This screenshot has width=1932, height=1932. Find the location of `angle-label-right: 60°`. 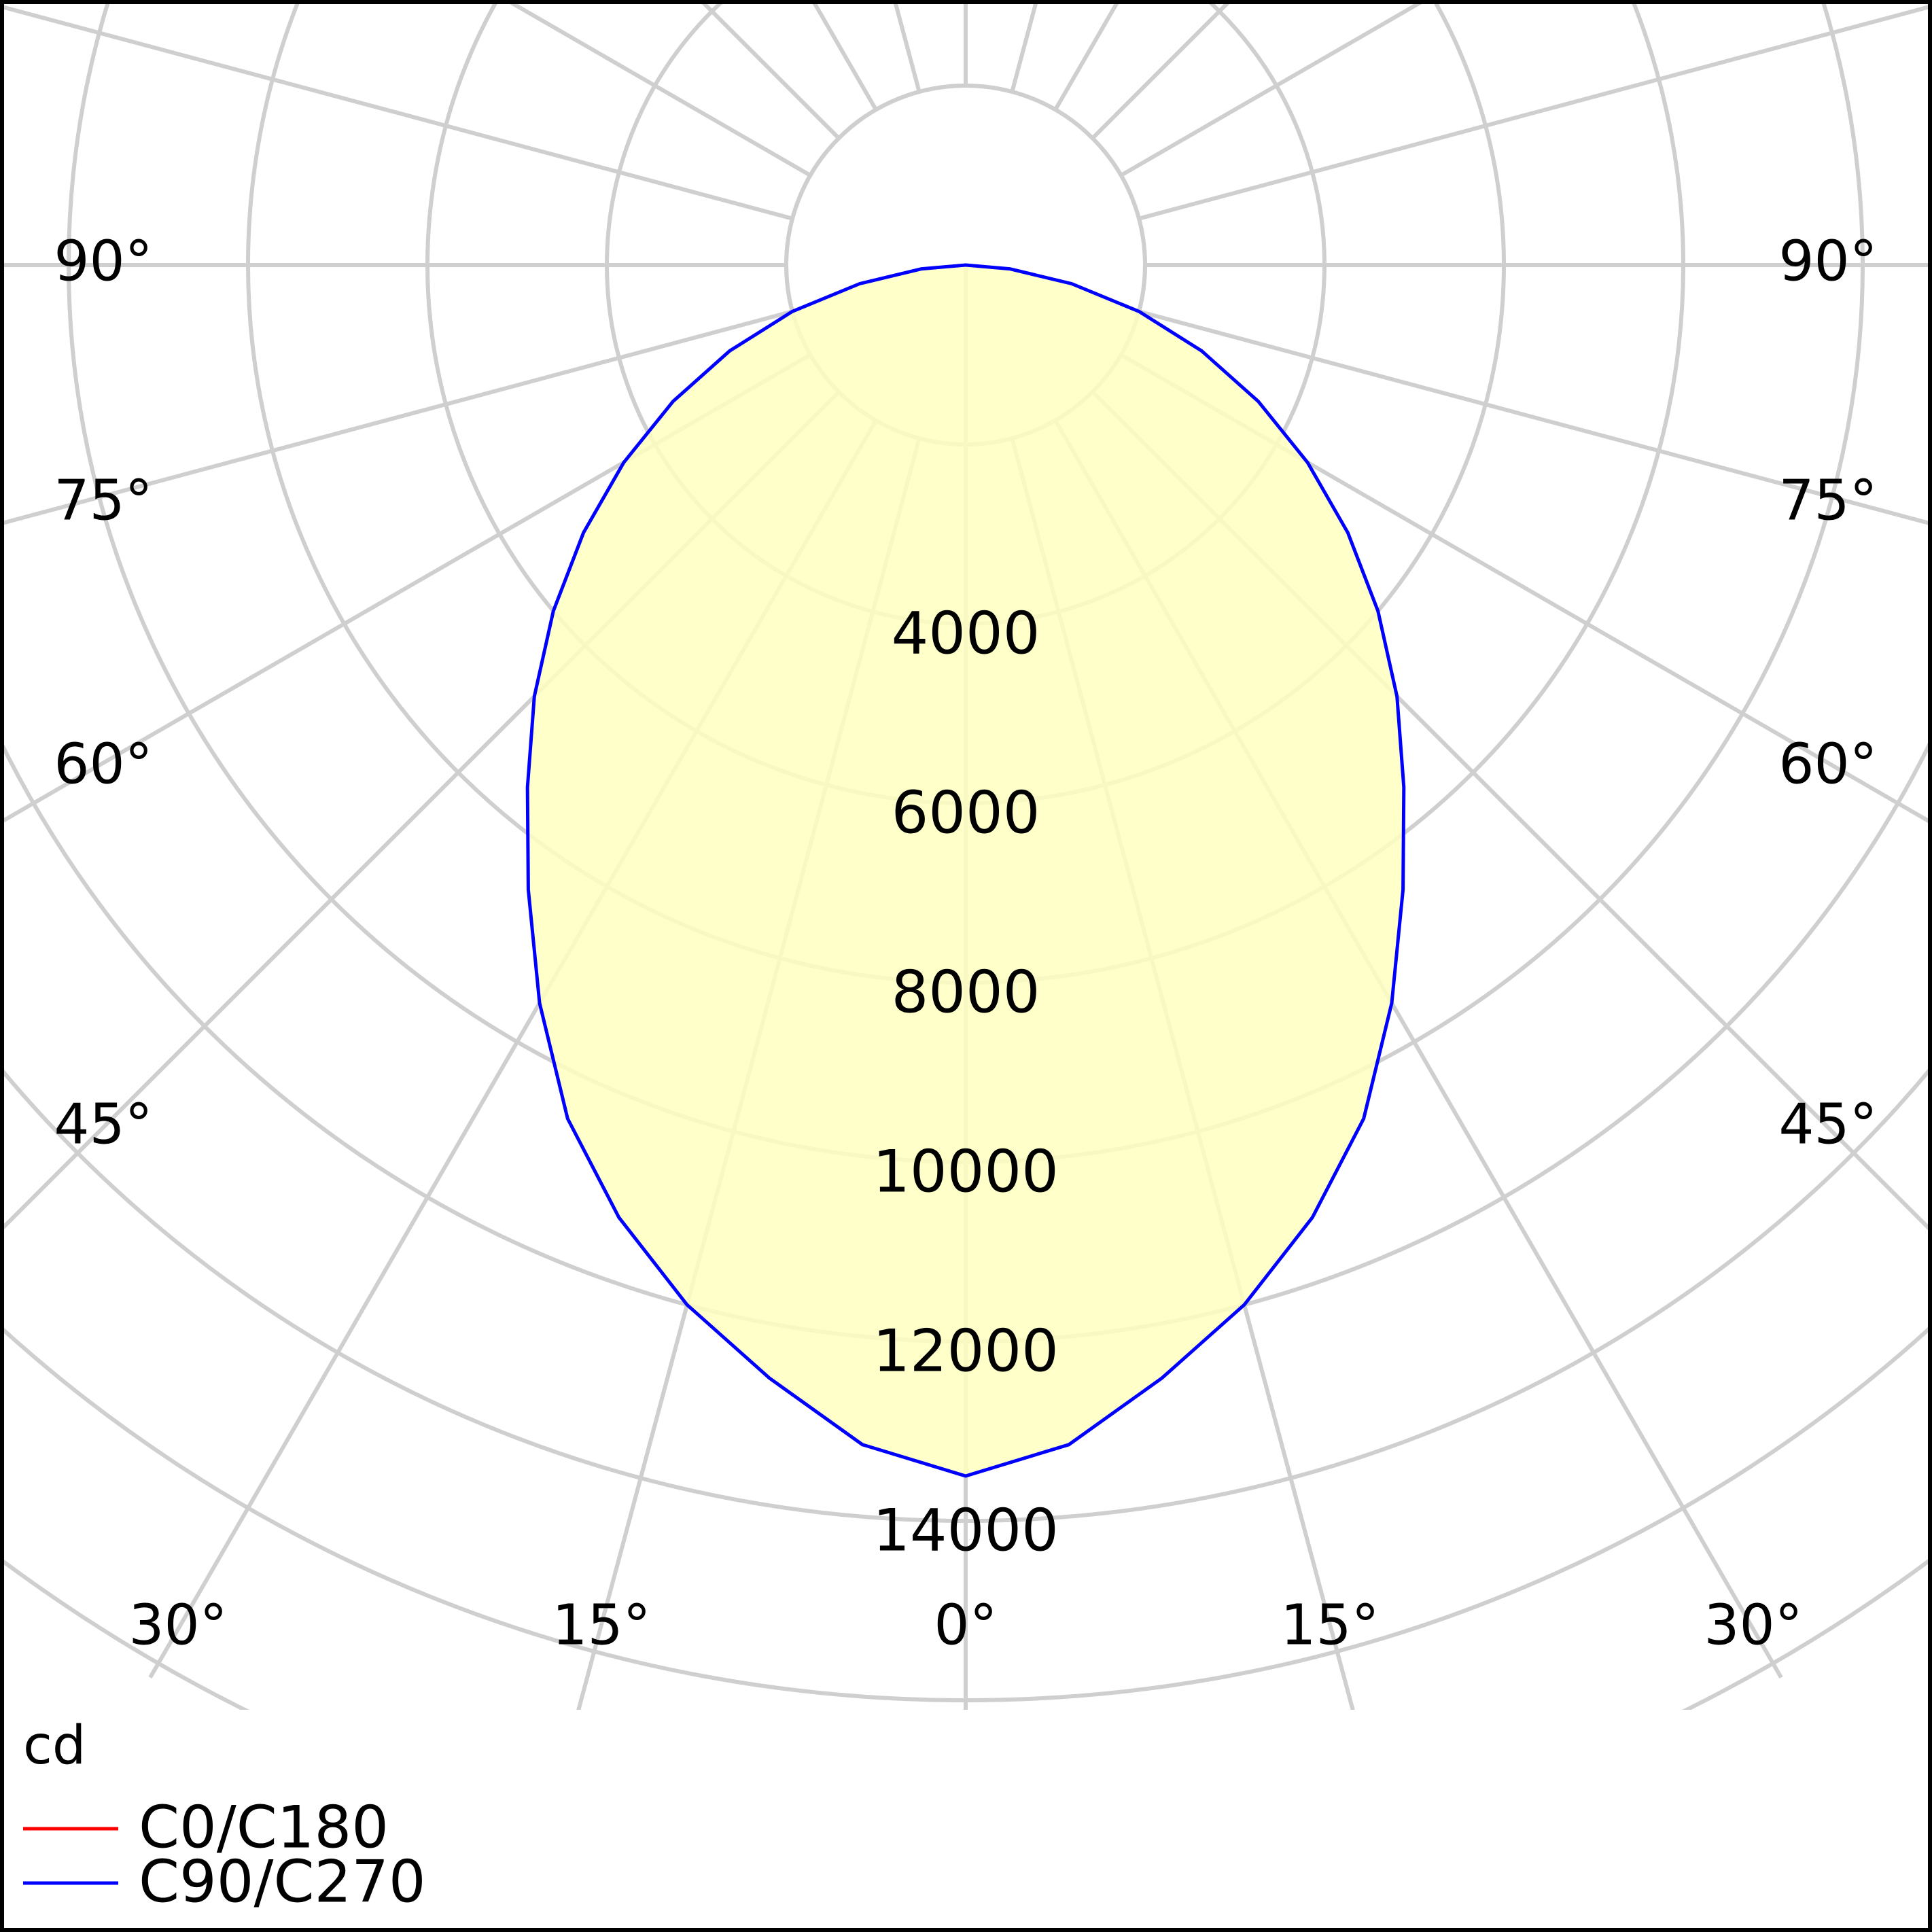

angle-label-right: 60° is located at coordinates (1827, 764).